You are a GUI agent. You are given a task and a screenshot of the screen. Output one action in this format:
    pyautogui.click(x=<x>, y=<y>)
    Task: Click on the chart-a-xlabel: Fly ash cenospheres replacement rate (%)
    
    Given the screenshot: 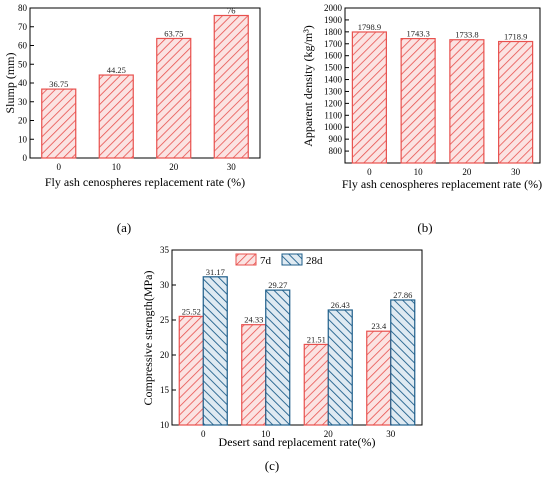 What is the action you would take?
    pyautogui.click(x=145, y=182)
    